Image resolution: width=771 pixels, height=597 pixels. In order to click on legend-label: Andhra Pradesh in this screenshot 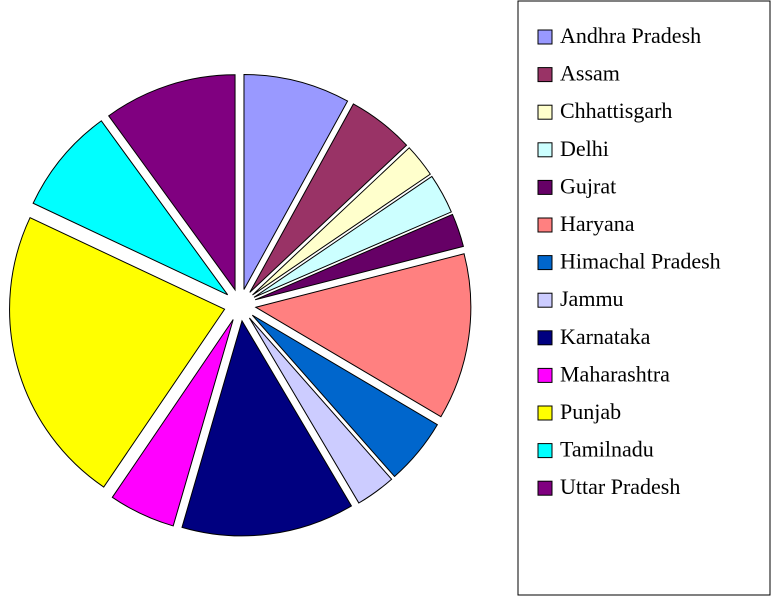, I will do `click(630, 35)`.